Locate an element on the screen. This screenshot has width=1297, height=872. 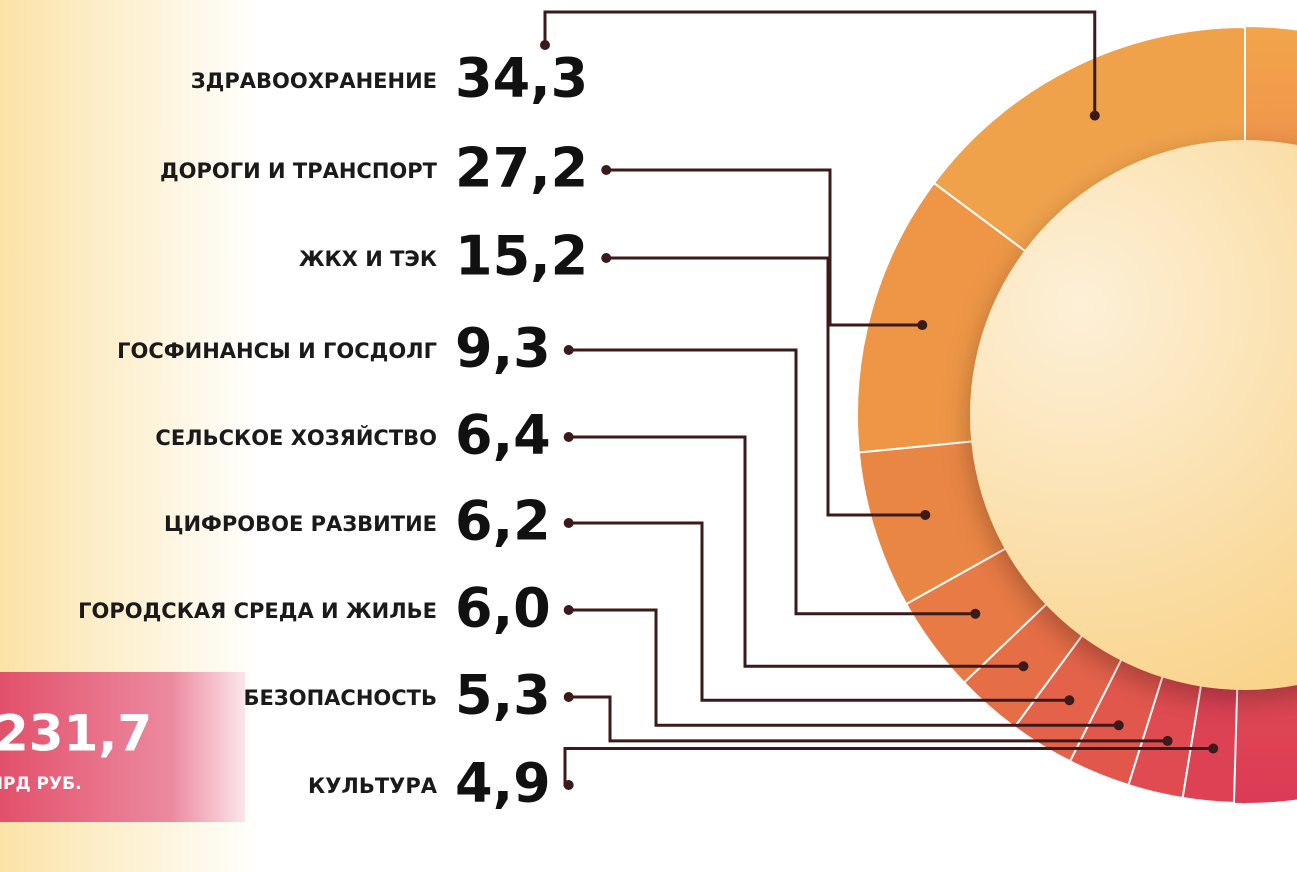
value-label: 6,4 is located at coordinates (503, 435).